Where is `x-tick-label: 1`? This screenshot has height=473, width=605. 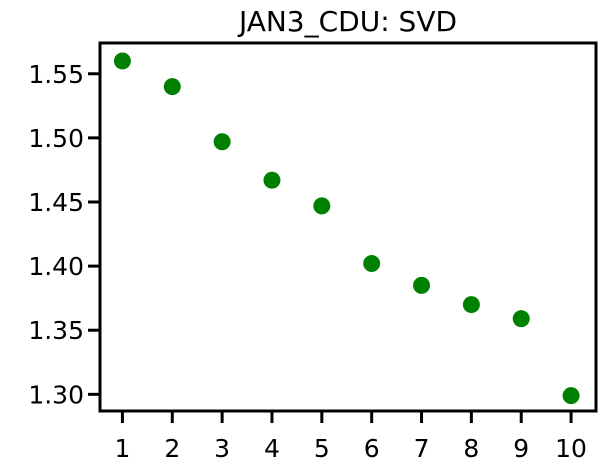 x-tick-label: 1 is located at coordinates (122, 448).